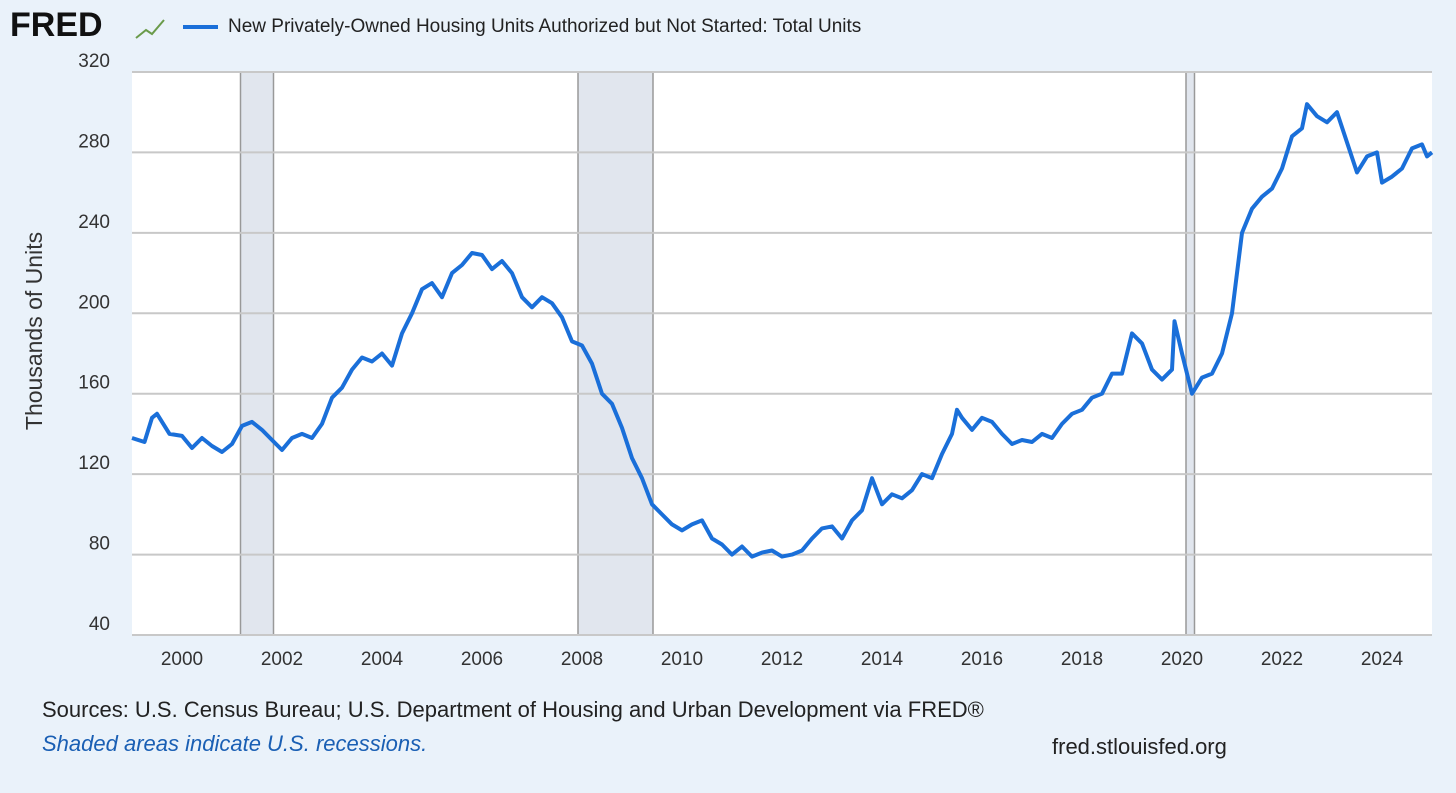 The height and width of the screenshot is (793, 1456). I want to click on y-tick-label: 160, so click(94, 383).